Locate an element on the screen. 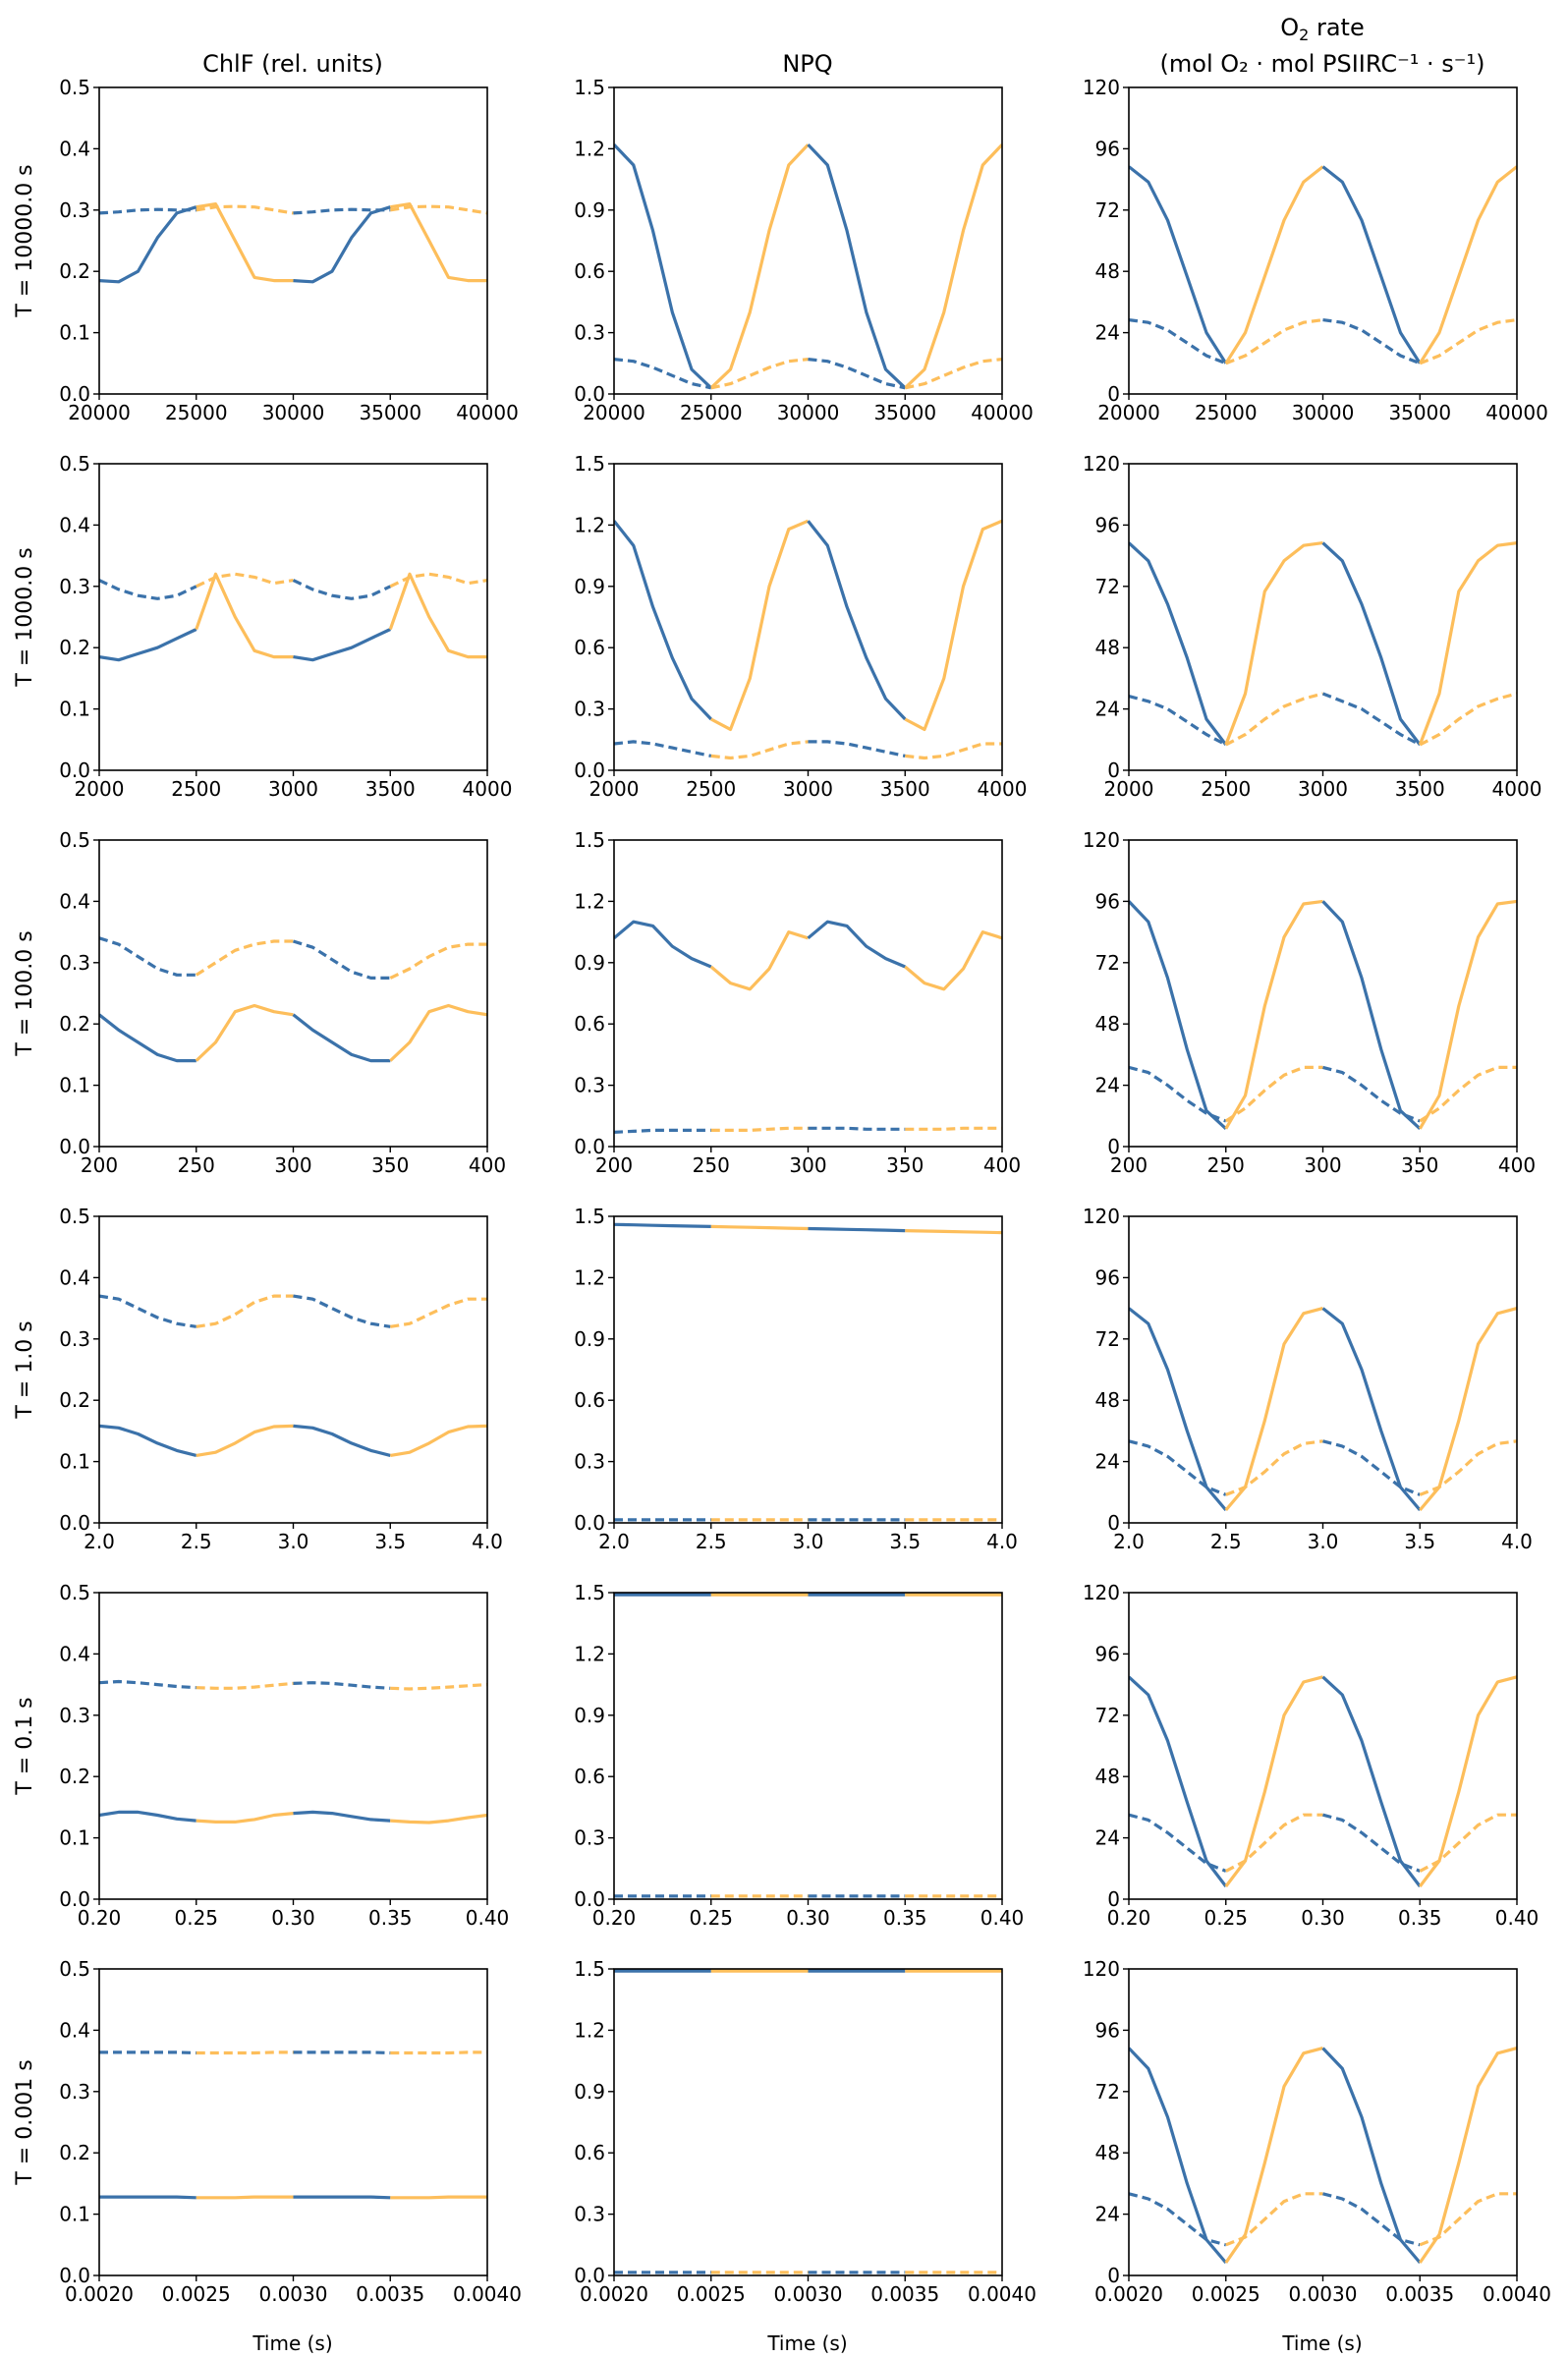  y-tick-label: 0.5 is located at coordinates (74, 1592).